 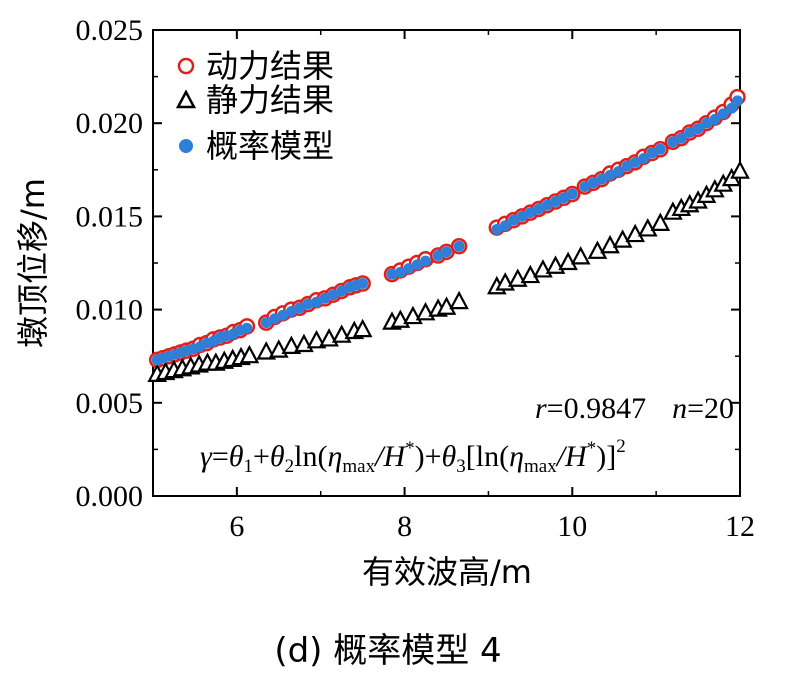 I want to click on legend: 动力结果 静力结果 概率模型, so click(x=254, y=106).